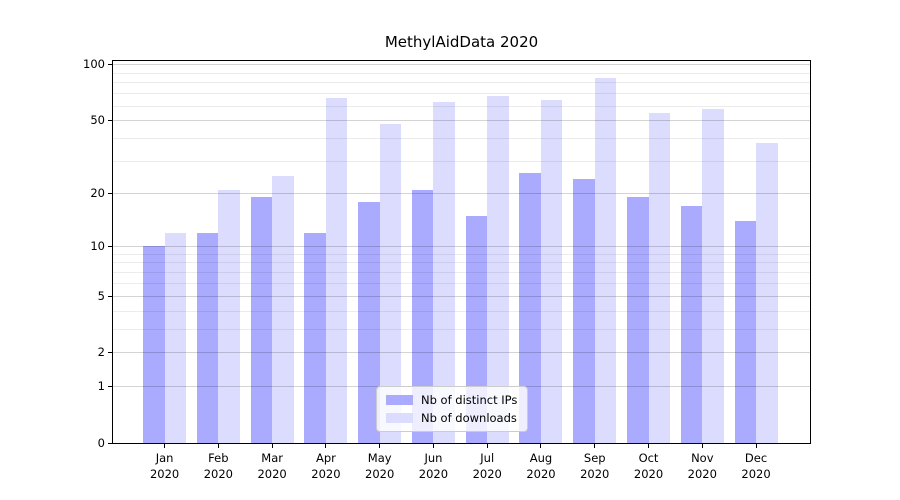  Describe the element at coordinates (101, 442) in the screenshot. I see `y-tick-label: 0` at that location.